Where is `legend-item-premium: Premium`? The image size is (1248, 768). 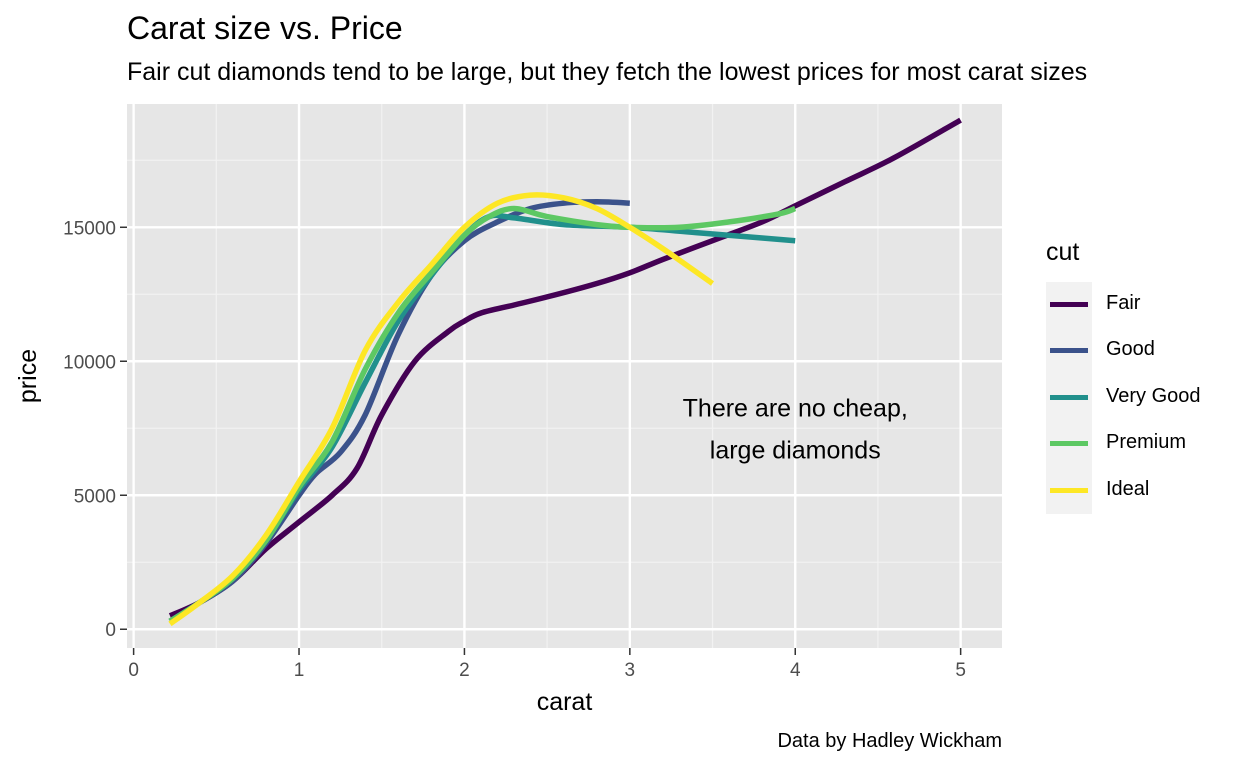 legend-item-premium: Premium is located at coordinates (1116, 444).